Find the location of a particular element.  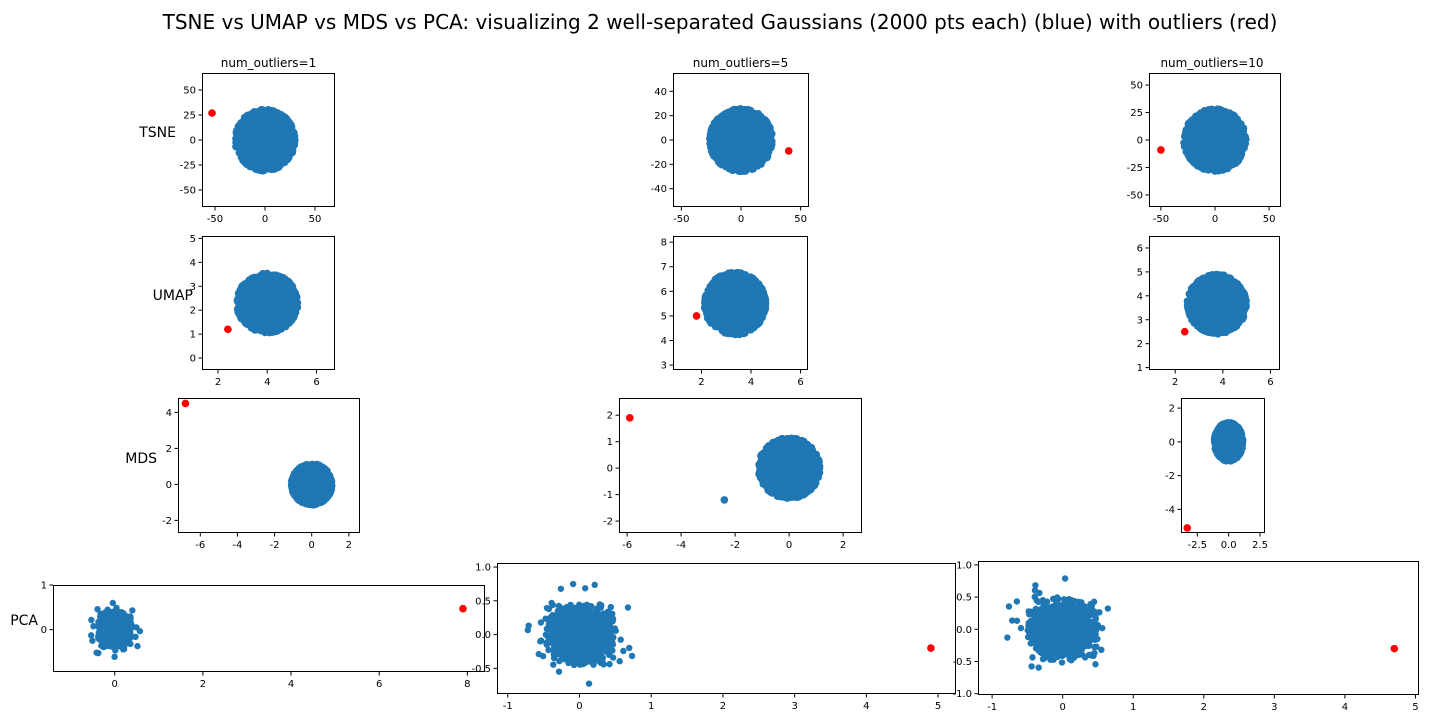

row-label-mds: MDS is located at coordinates (141, 459).